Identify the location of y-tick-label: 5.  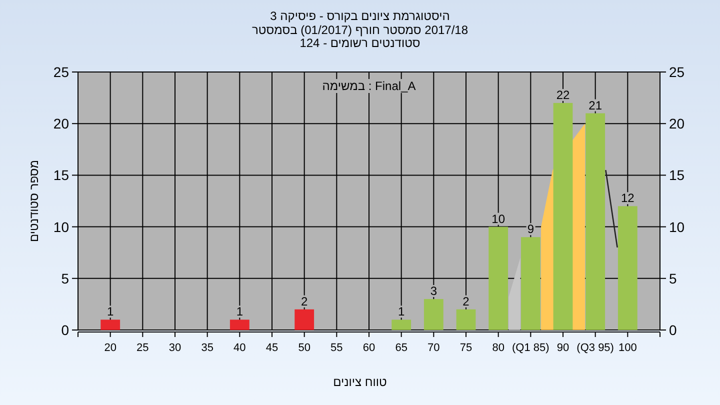
(65, 278).